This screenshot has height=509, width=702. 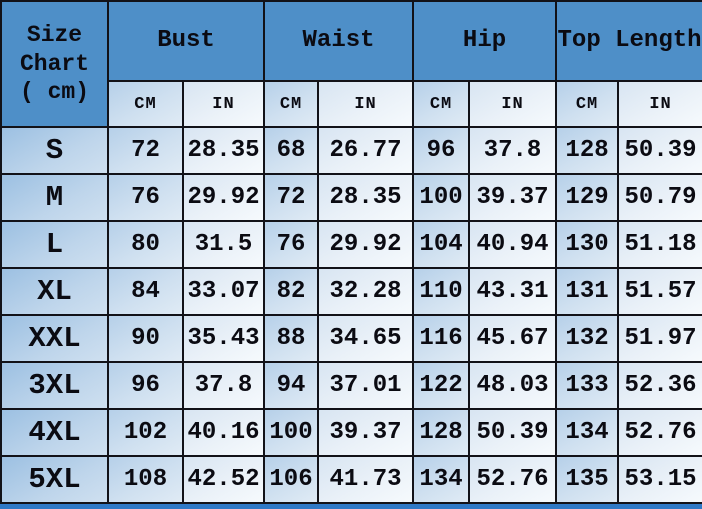 What do you see at coordinates (54, 385) in the screenshot?
I see `size-label: 3XL` at bounding box center [54, 385].